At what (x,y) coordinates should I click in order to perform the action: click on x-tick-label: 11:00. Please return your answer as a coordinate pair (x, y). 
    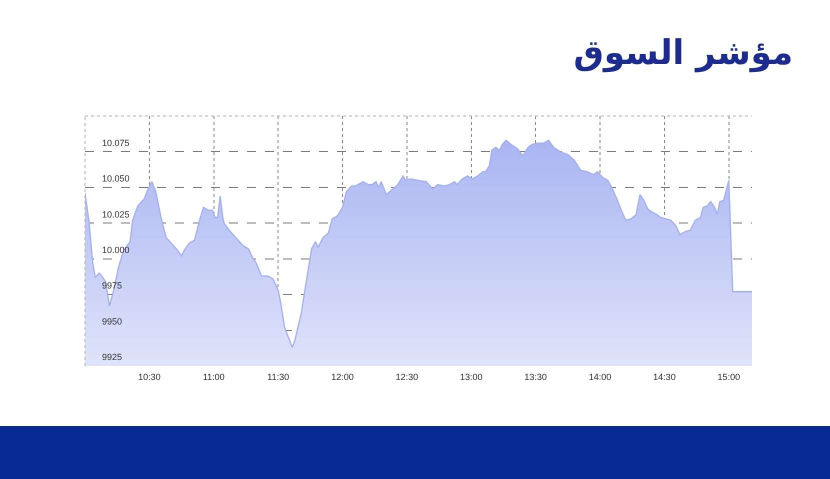
    Looking at the image, I should click on (213, 377).